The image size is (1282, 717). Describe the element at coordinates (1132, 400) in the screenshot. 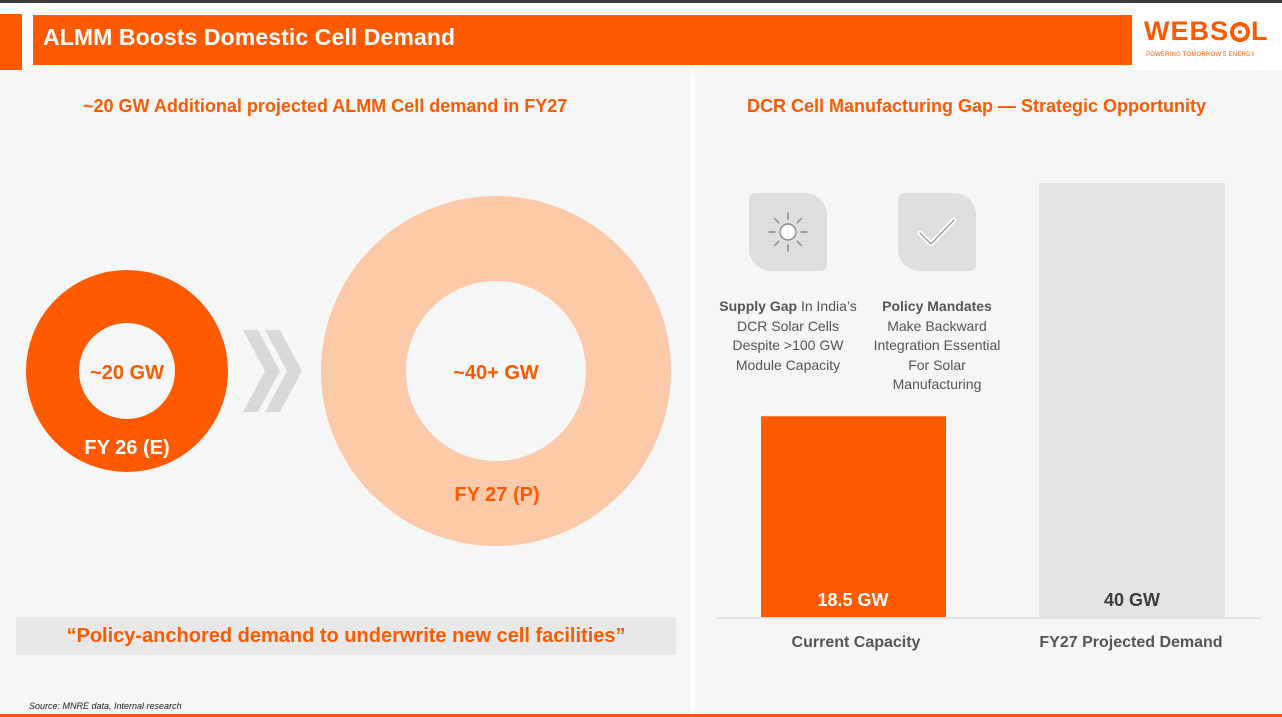

I see `bar-fy27-projected-demand` at that location.